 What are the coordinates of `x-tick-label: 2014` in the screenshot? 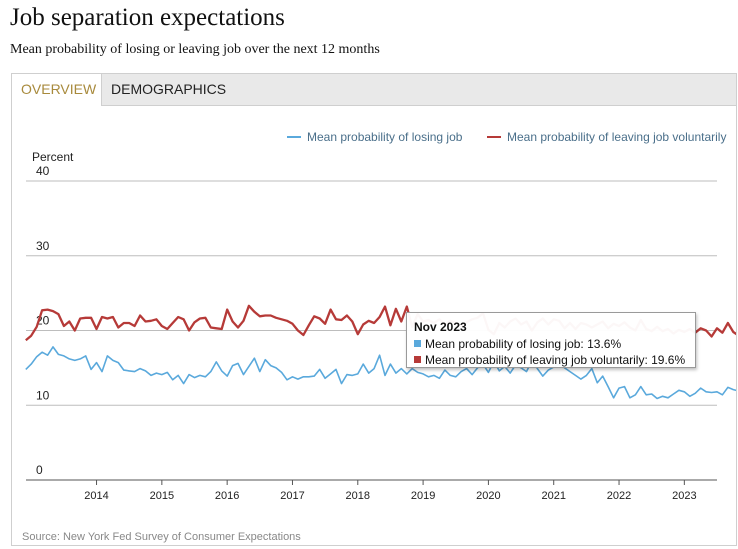 It's located at (96, 496).